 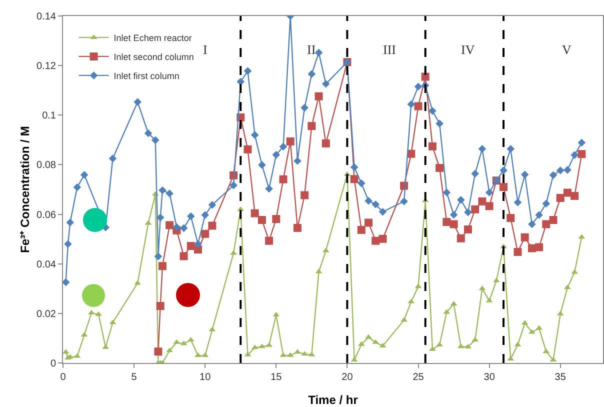 I want to click on x-tick-label: 10, so click(x=206, y=377).